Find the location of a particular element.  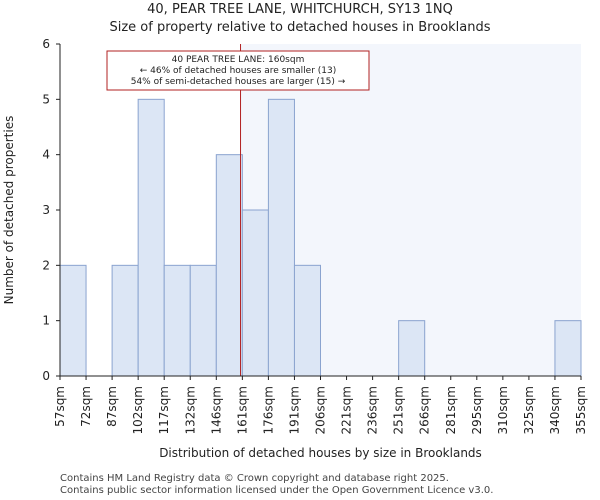

annotation-line-1: 40 PEAR TREE LANE: 160sqm is located at coordinates (238, 60).